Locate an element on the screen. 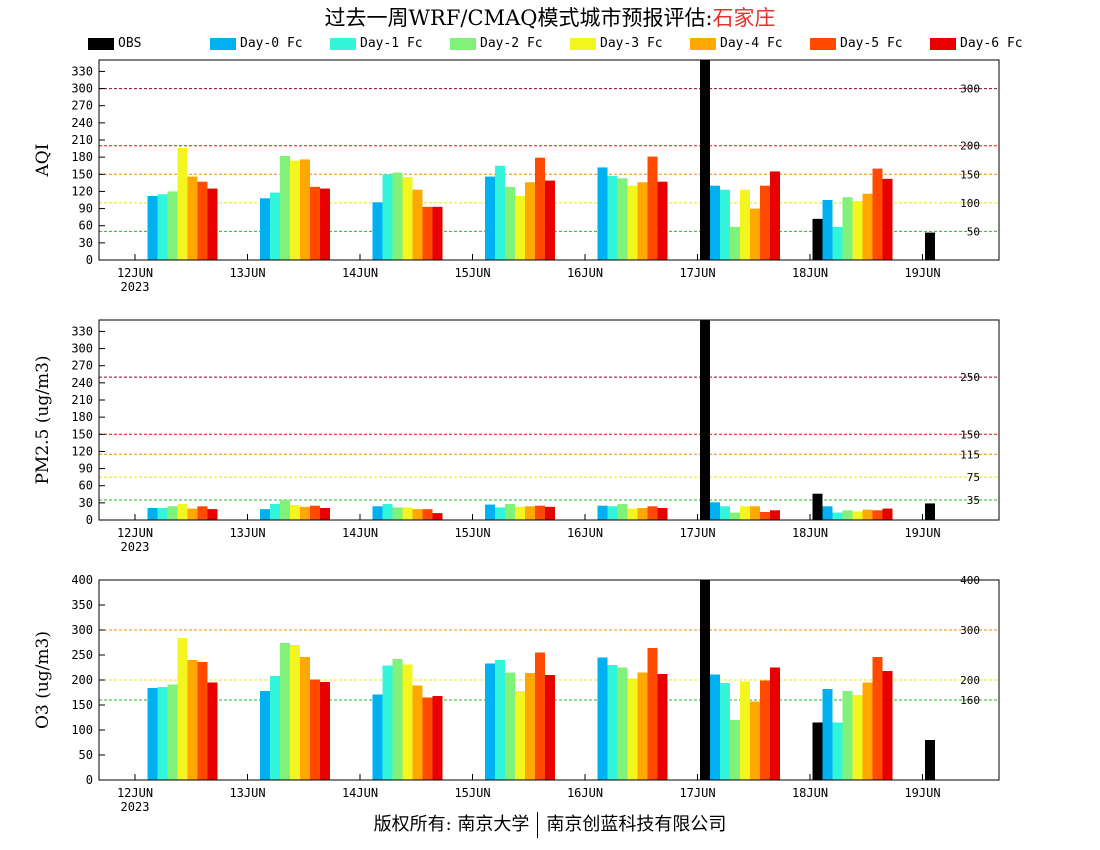  x-tick-label: 16JUN is located at coordinates (585, 793).